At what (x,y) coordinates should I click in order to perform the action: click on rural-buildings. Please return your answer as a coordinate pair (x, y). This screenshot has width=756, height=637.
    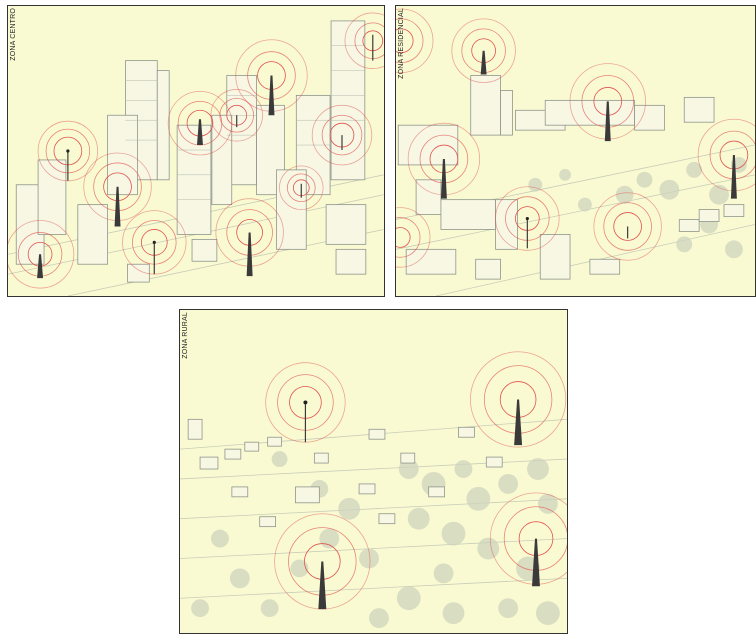
    Looking at the image, I should click on (345, 473).